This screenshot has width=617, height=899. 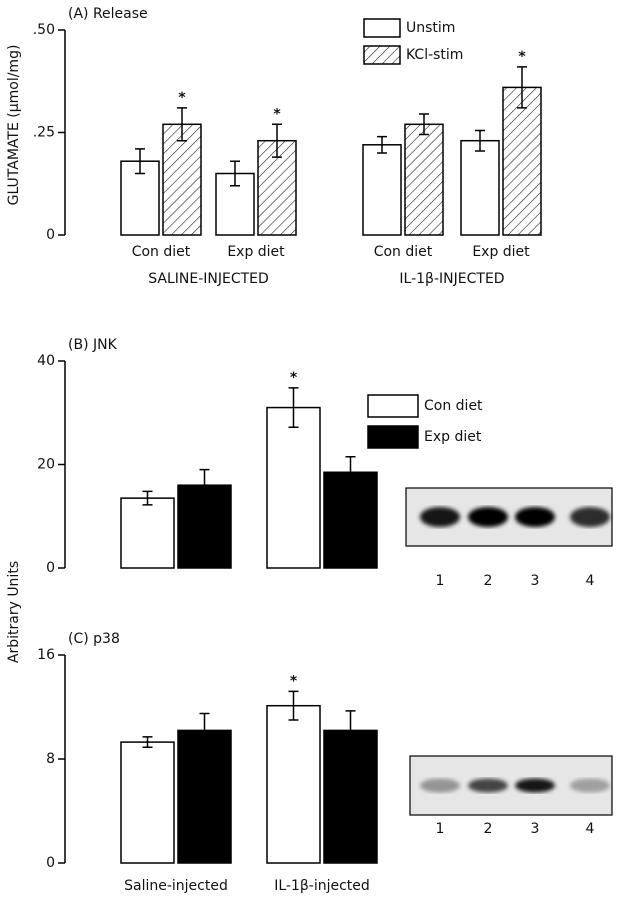 I want to click on legend-label: Con diet, so click(x=453, y=406).